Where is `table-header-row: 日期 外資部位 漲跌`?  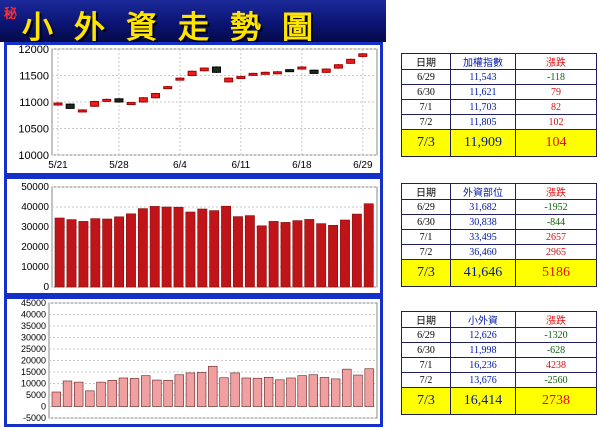
table-header-row: 日期 外資部位 漲跌 is located at coordinates (499, 191).